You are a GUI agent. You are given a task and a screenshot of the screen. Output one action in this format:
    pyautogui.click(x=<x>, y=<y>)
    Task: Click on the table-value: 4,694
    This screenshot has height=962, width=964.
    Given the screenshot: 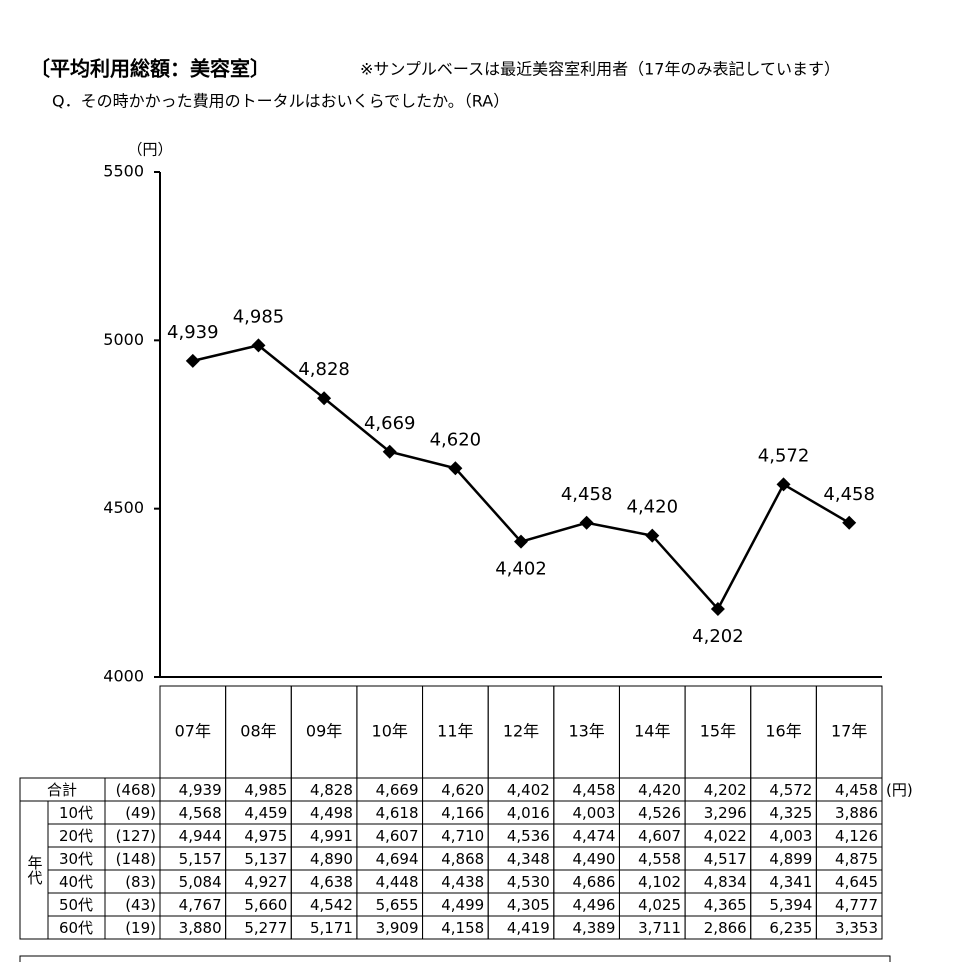 What is the action you would take?
    pyautogui.click(x=397, y=859)
    